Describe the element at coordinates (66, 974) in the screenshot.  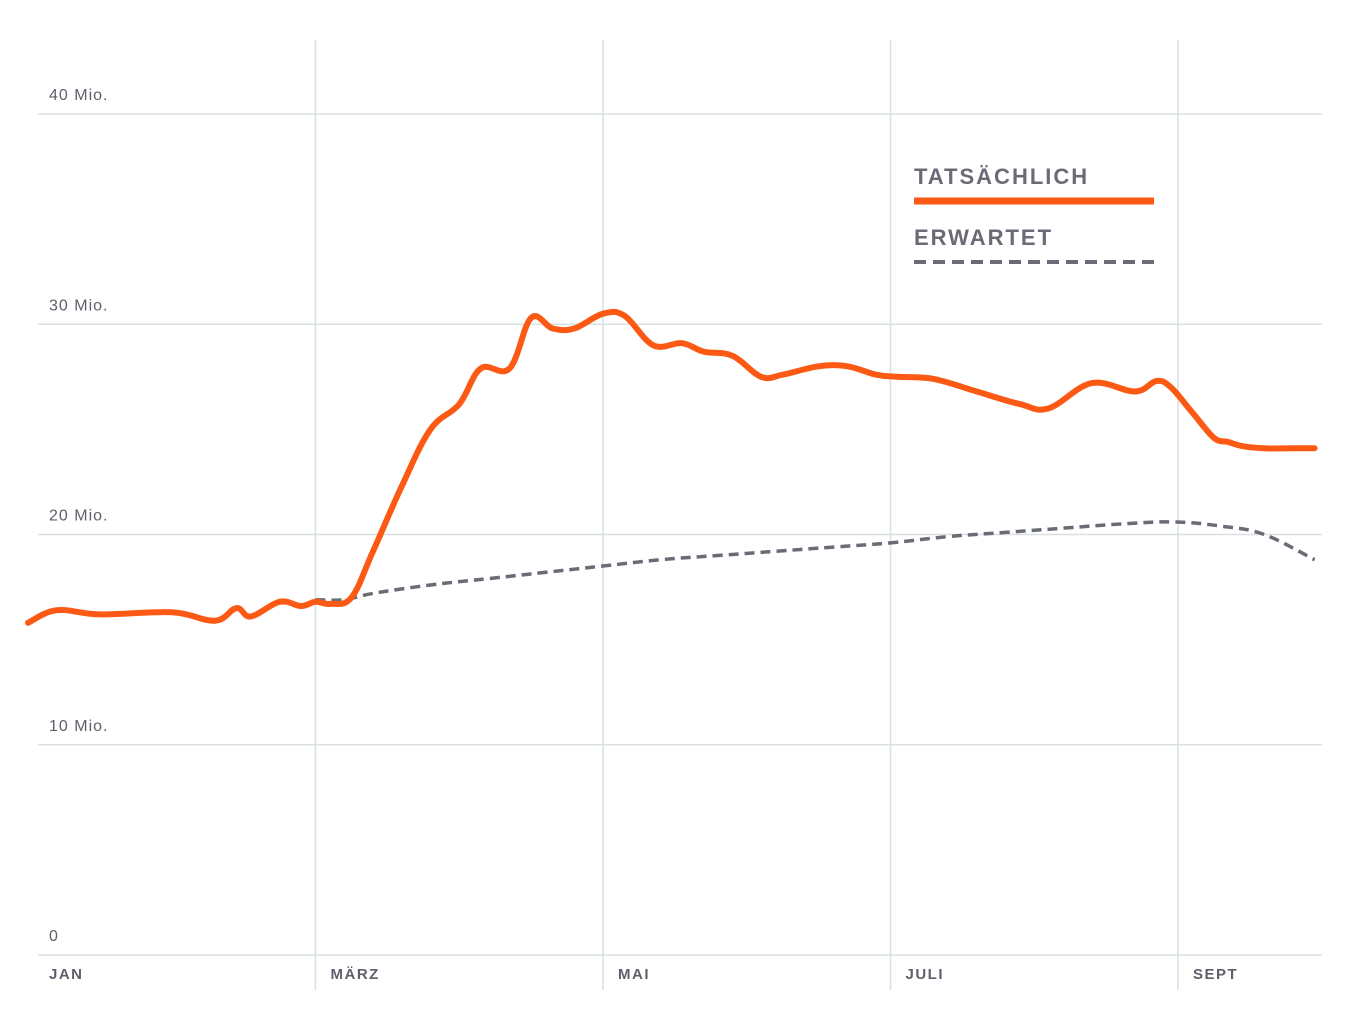
I see `x-tick-label: JAN` at that location.